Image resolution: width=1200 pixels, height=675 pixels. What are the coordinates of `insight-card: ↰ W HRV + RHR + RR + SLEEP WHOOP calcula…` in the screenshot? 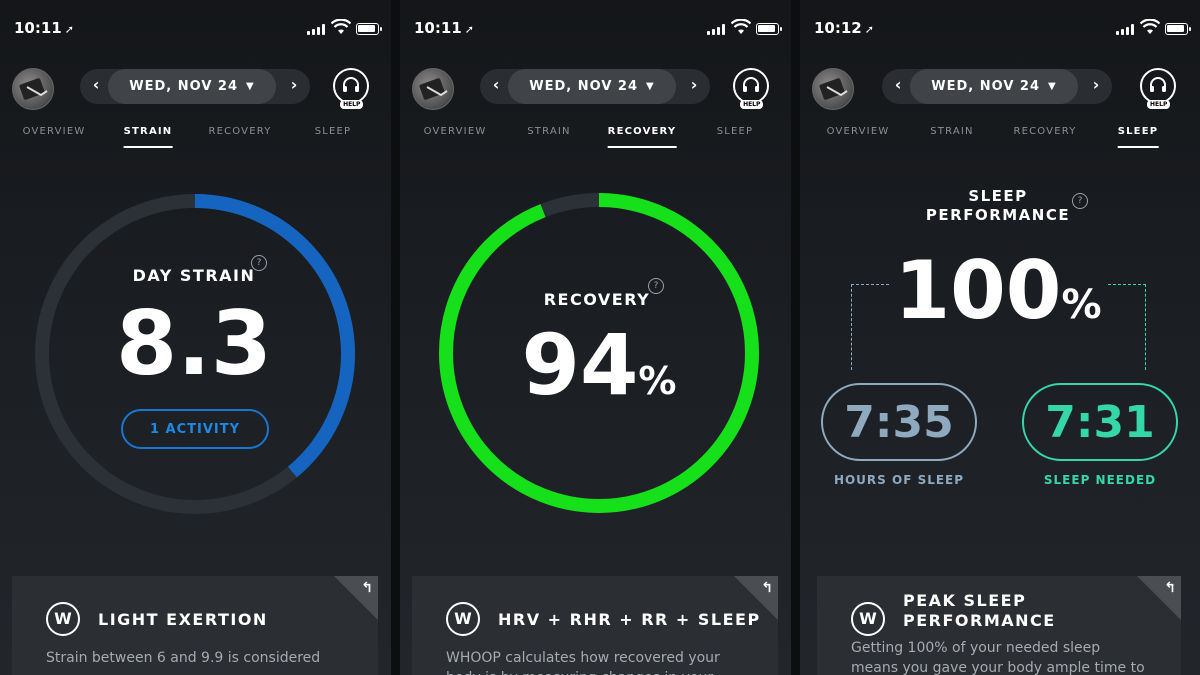 It's located at (595, 625).